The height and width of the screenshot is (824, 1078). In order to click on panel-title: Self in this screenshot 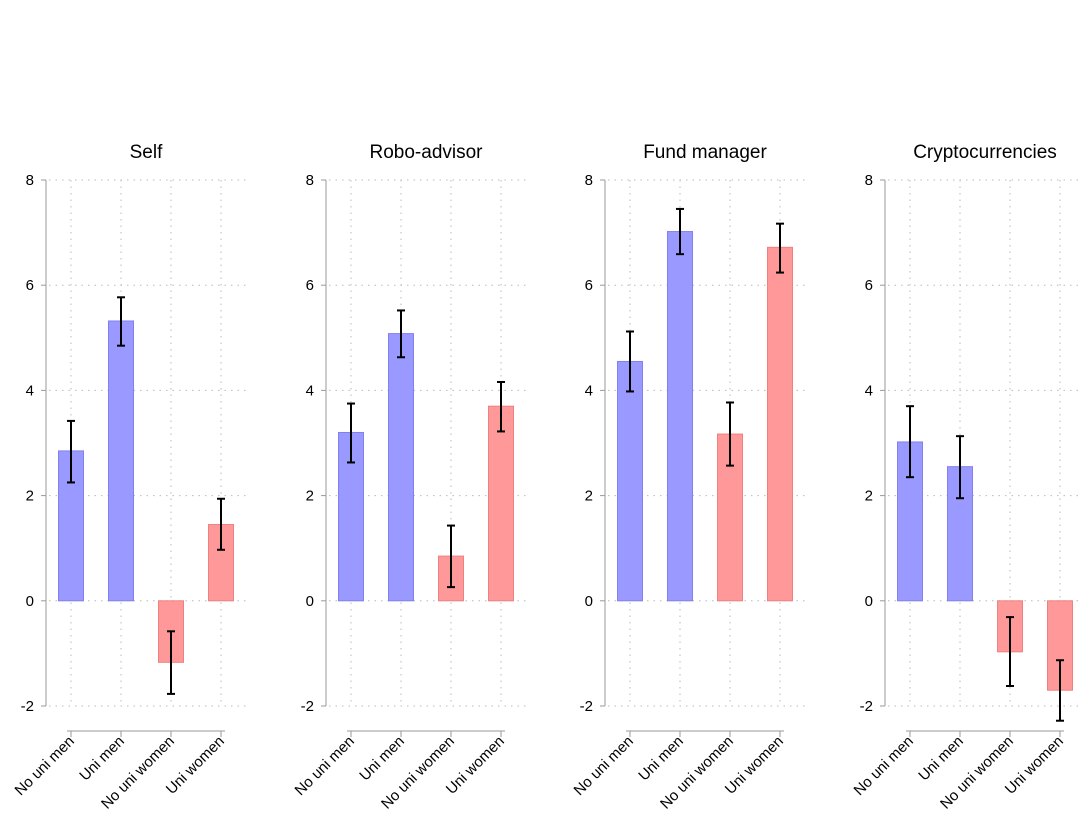, I will do `click(146, 152)`.